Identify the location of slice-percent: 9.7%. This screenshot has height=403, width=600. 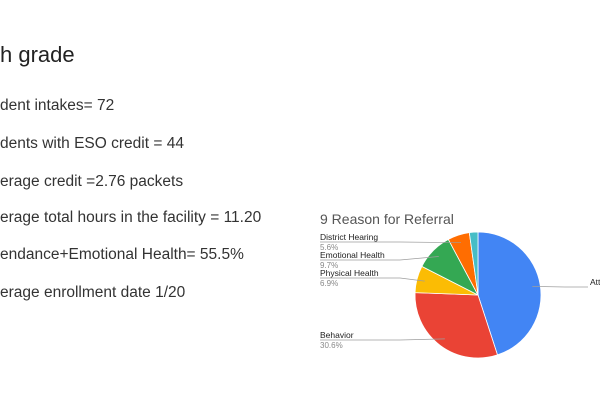
(329, 265).